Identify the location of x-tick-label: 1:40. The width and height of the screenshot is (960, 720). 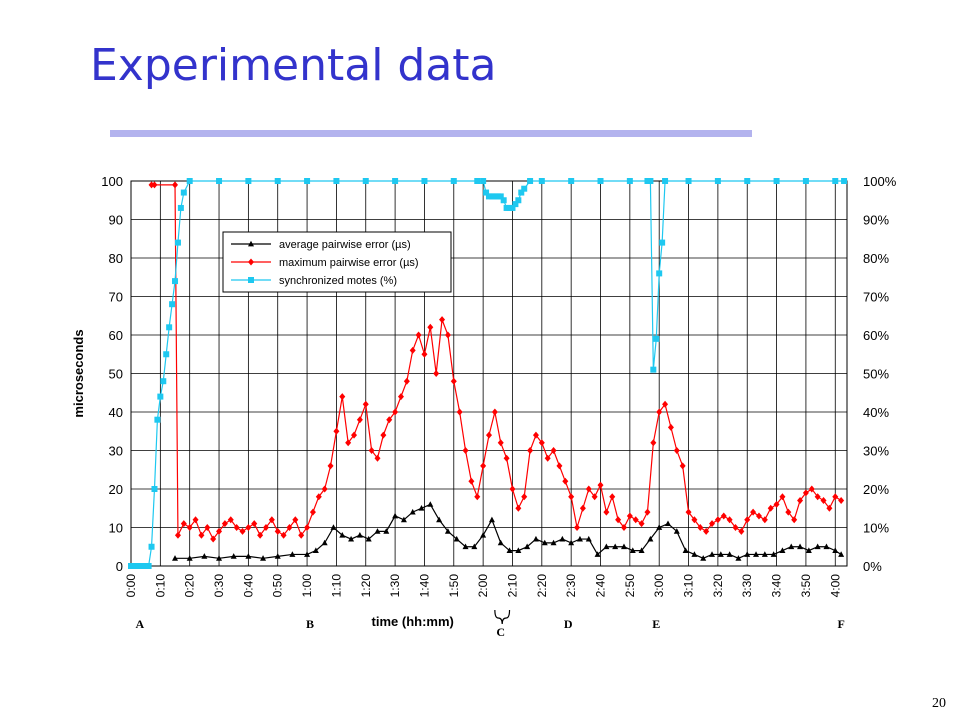
(424, 586).